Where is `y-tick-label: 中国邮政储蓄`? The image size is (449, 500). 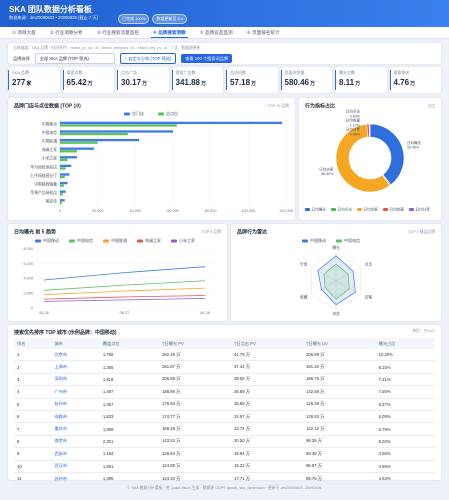 y-tick-label: 中国邮政储蓄 is located at coordinates (45, 184).